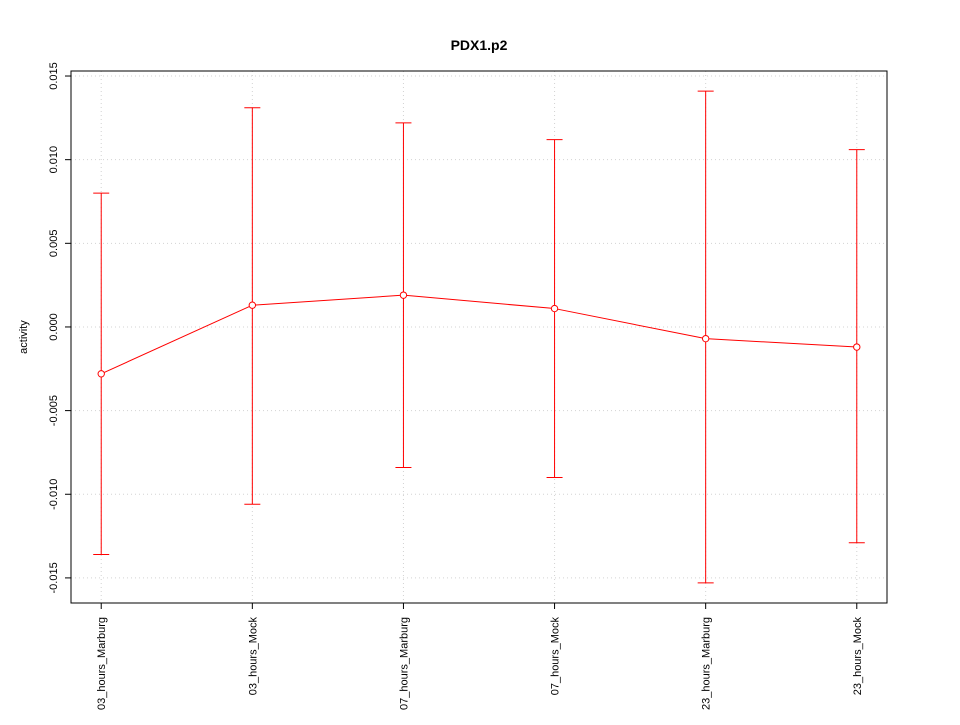 The height and width of the screenshot is (725, 960). I want to click on chart-title: PDX1.p2, so click(479, 45).